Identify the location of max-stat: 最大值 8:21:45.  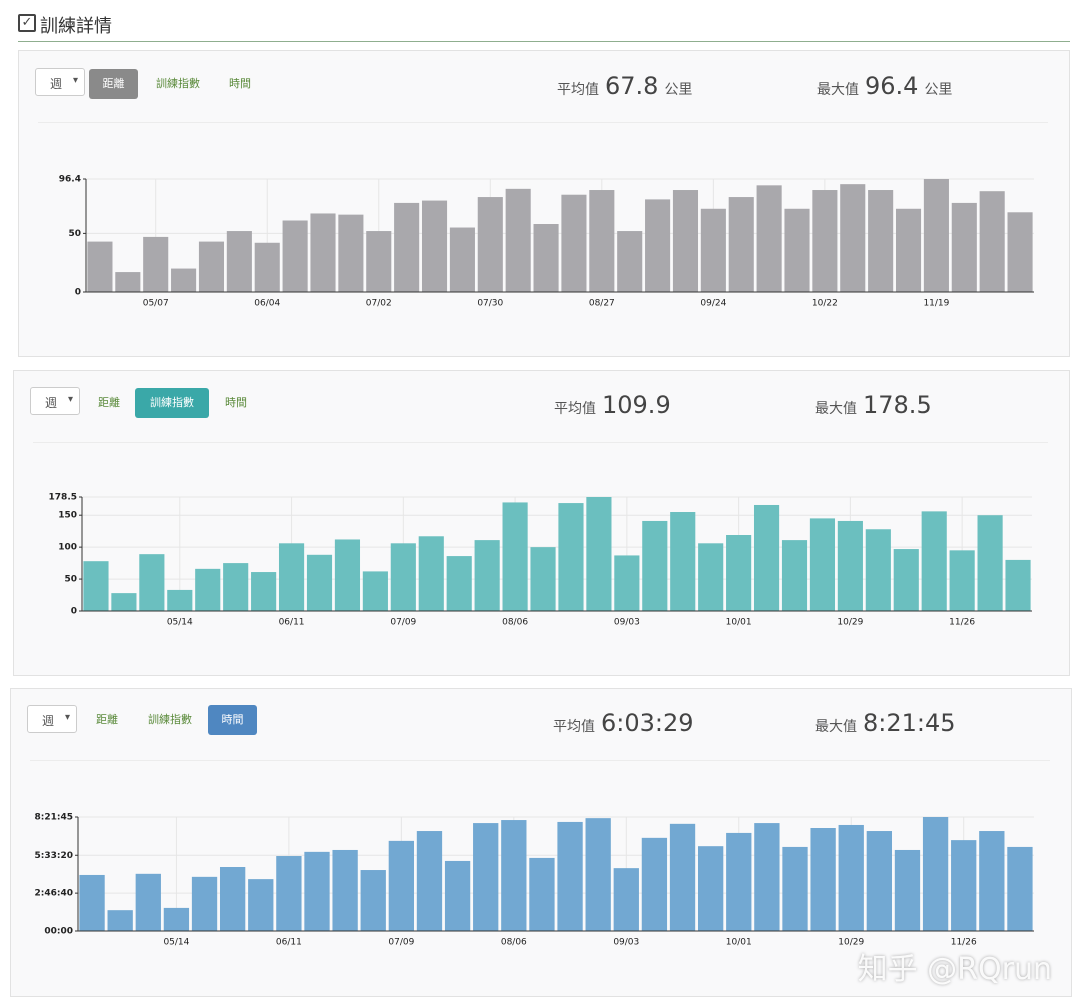
(885, 723).